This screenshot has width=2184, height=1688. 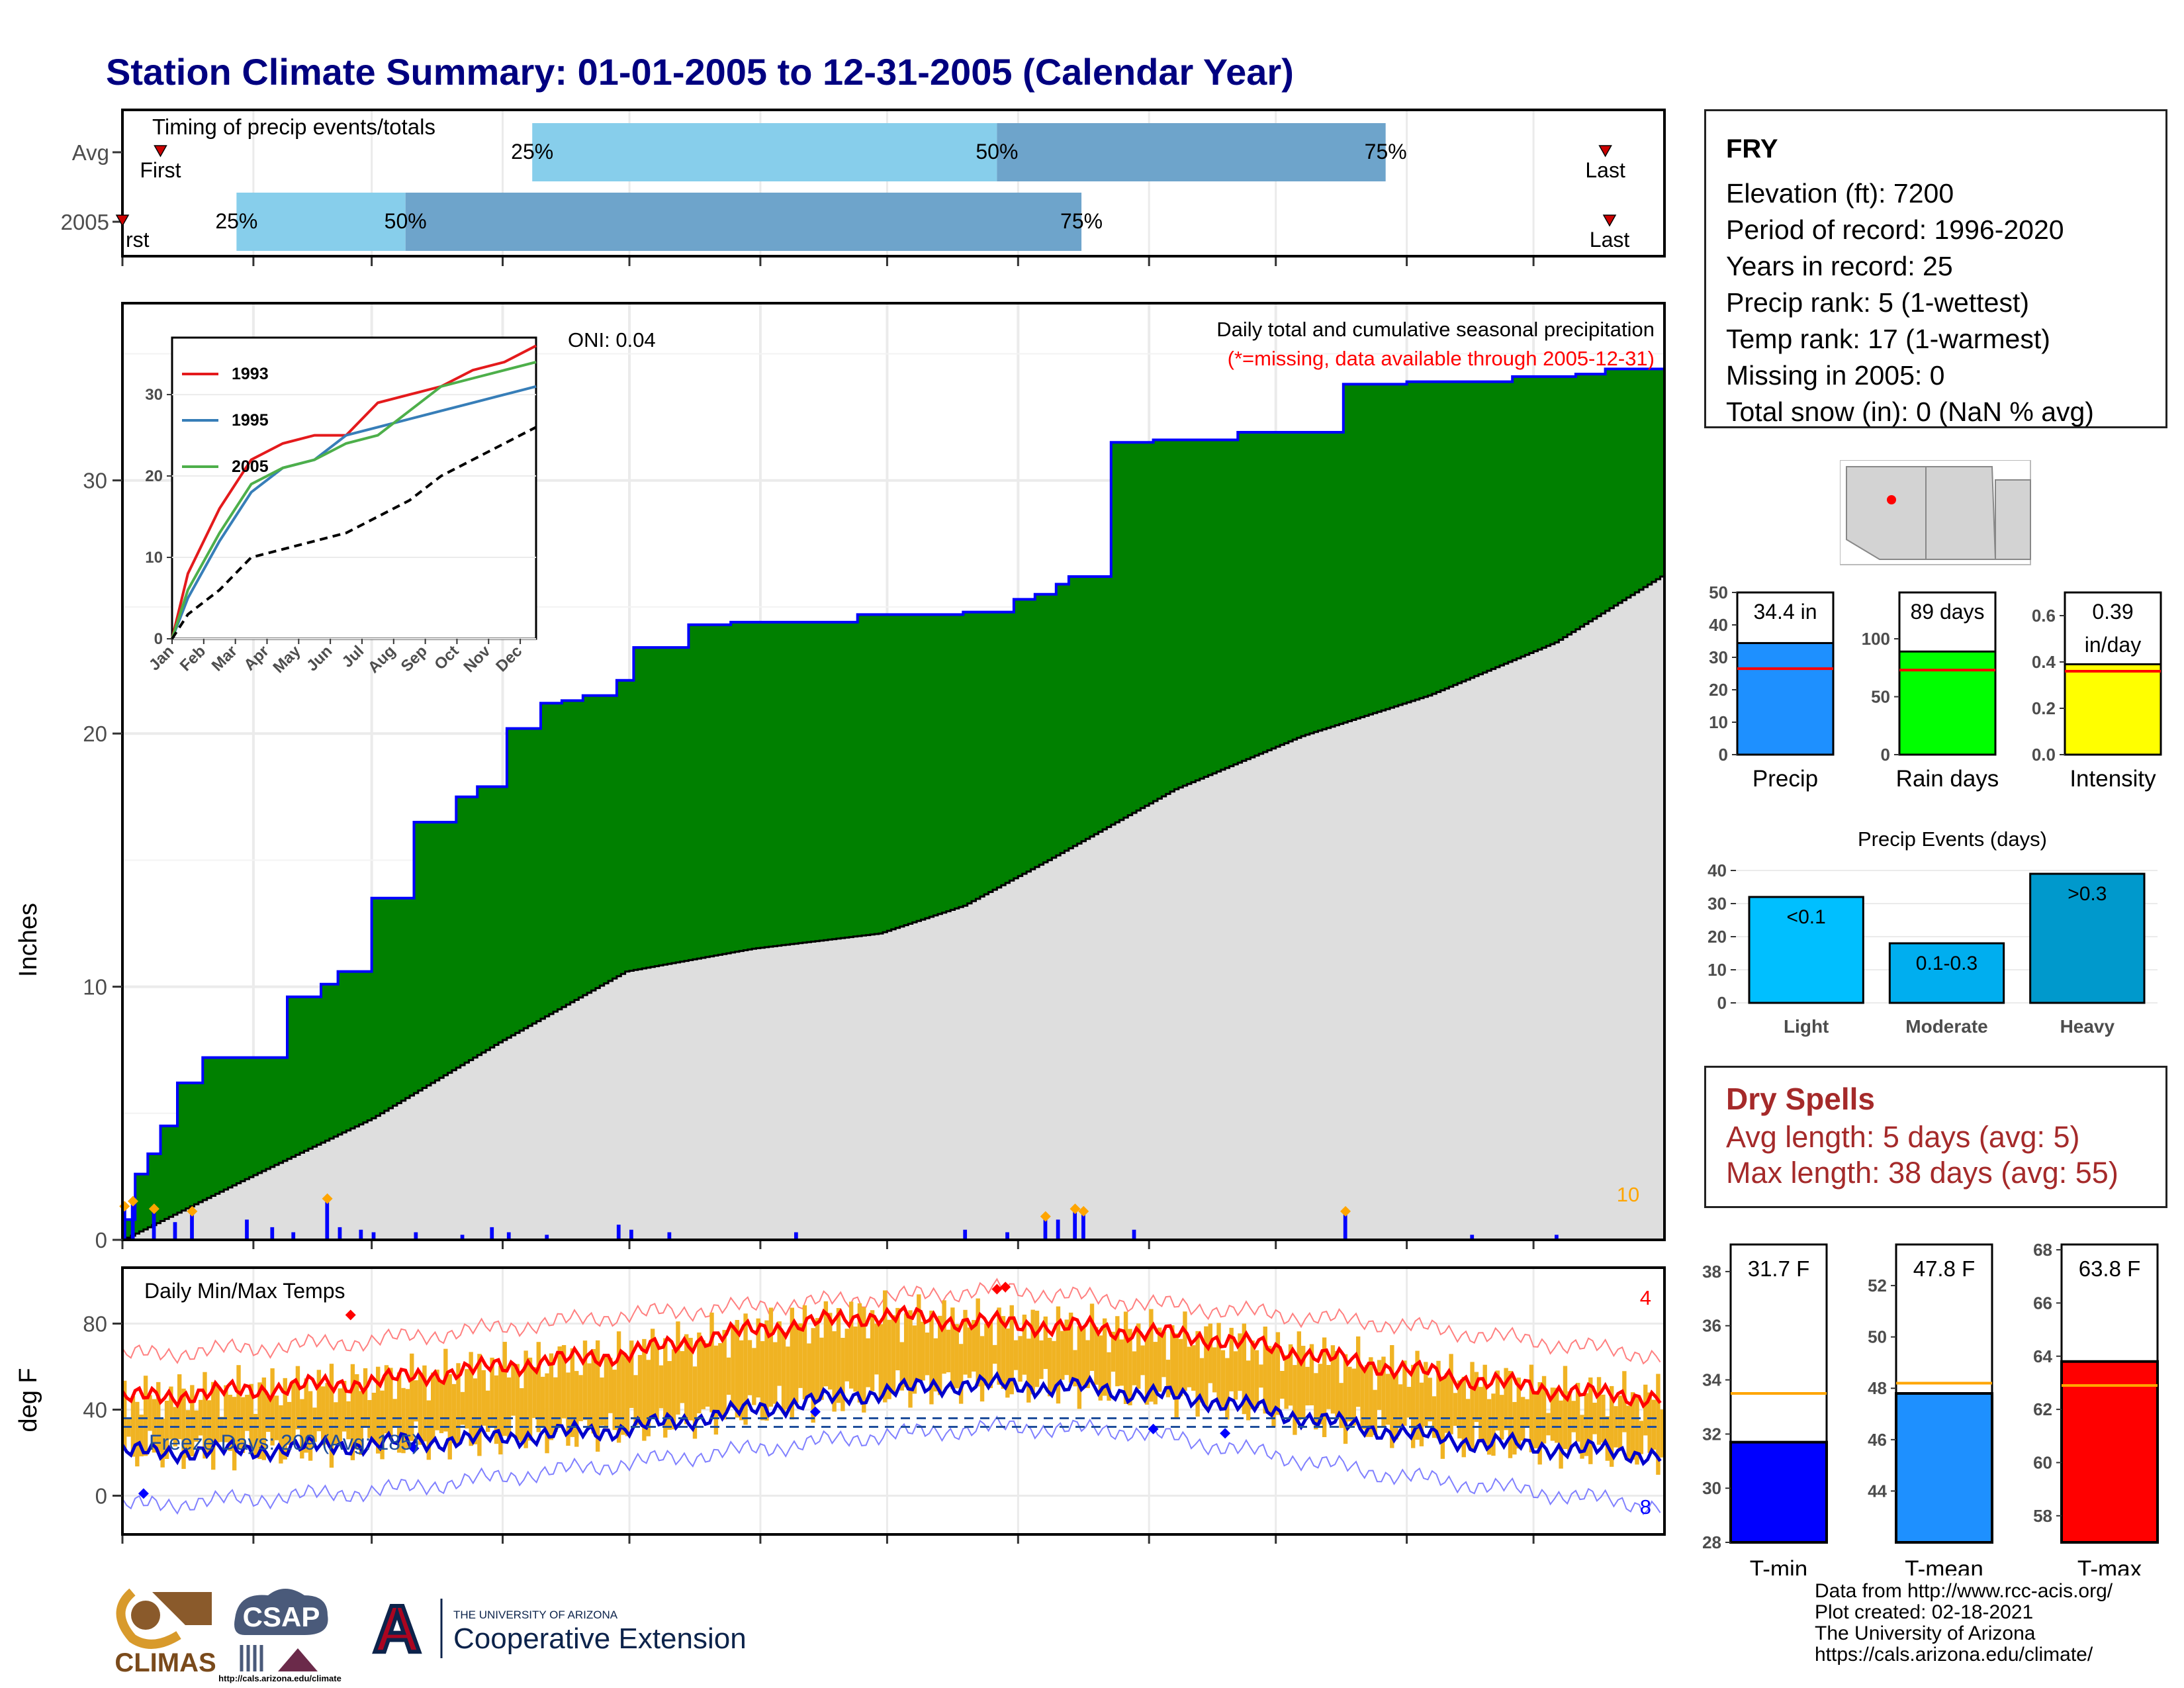 I want to click on events-y-tick-label: 10, so click(x=1717, y=970).